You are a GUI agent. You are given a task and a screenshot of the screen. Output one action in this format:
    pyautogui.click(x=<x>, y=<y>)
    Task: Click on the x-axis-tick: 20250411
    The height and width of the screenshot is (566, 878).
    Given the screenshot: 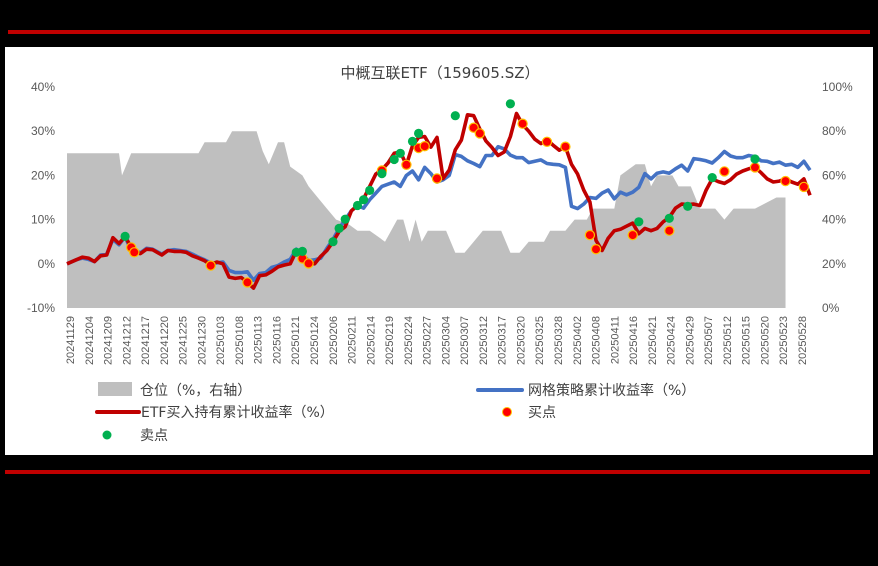 What is the action you would take?
    pyautogui.click(x=615, y=340)
    